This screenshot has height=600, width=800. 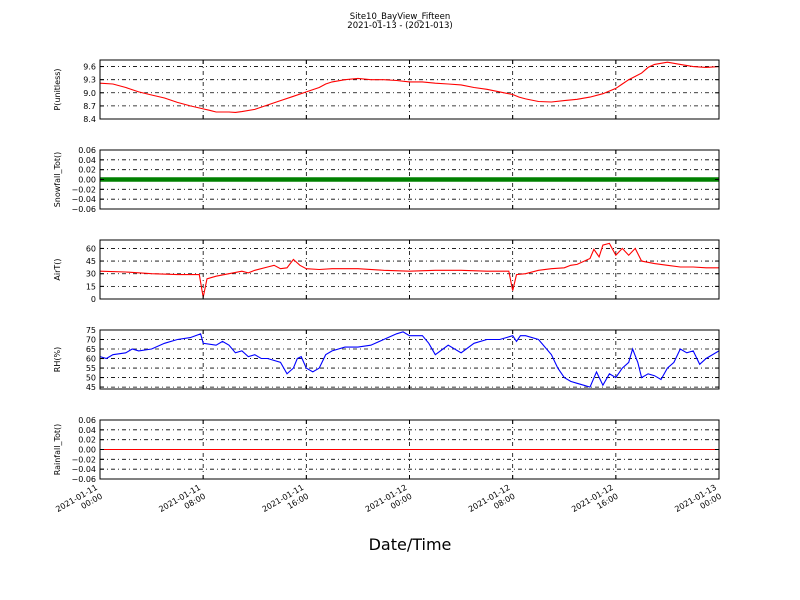 What do you see at coordinates (91, 368) in the screenshot?
I see `y-tick-label: 55` at bounding box center [91, 368].